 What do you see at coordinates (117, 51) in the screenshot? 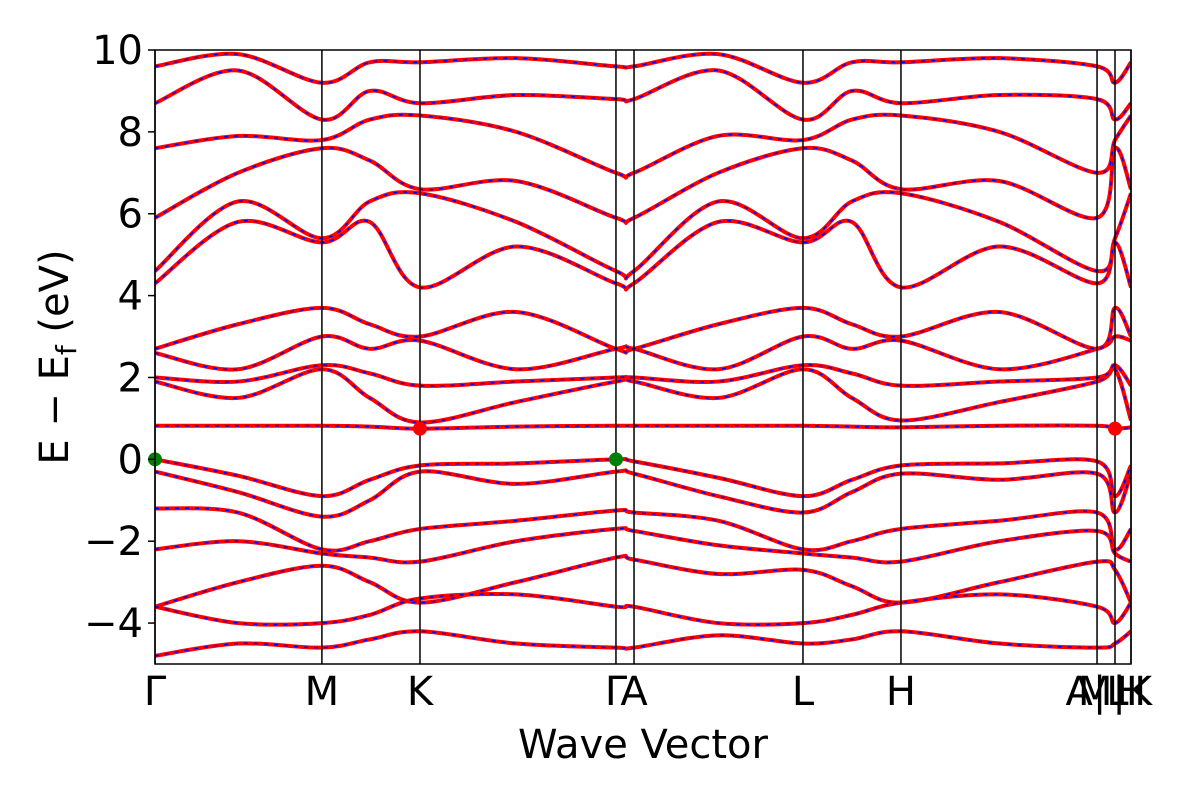
I see `y-tick-label: 10` at bounding box center [117, 51].